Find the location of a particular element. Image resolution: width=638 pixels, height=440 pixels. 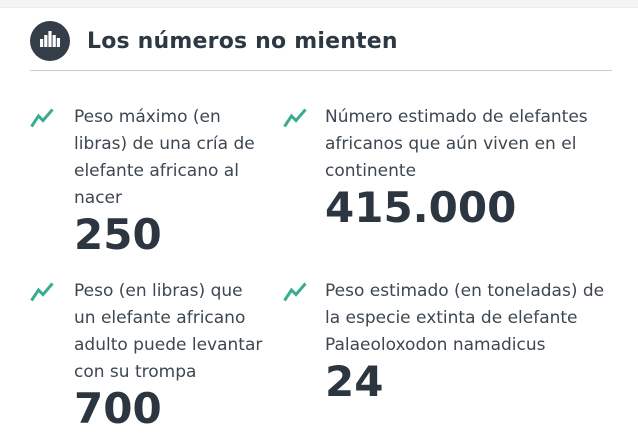

stats-icon-badge is located at coordinates (50, 41).